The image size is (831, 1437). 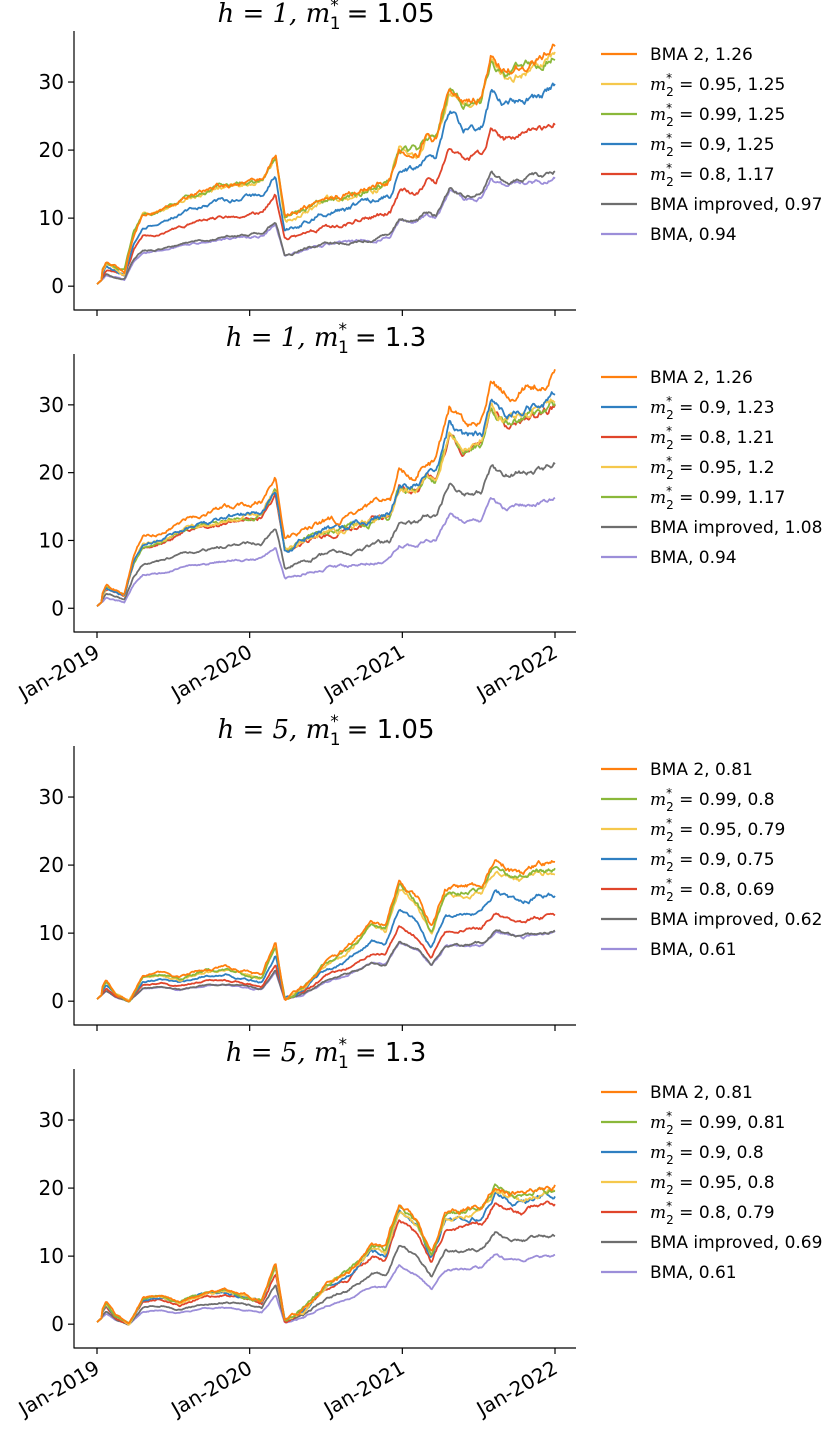 I want to click on legend-label: m* 2 = 0.99, 1.25, so click(x=717, y=115).